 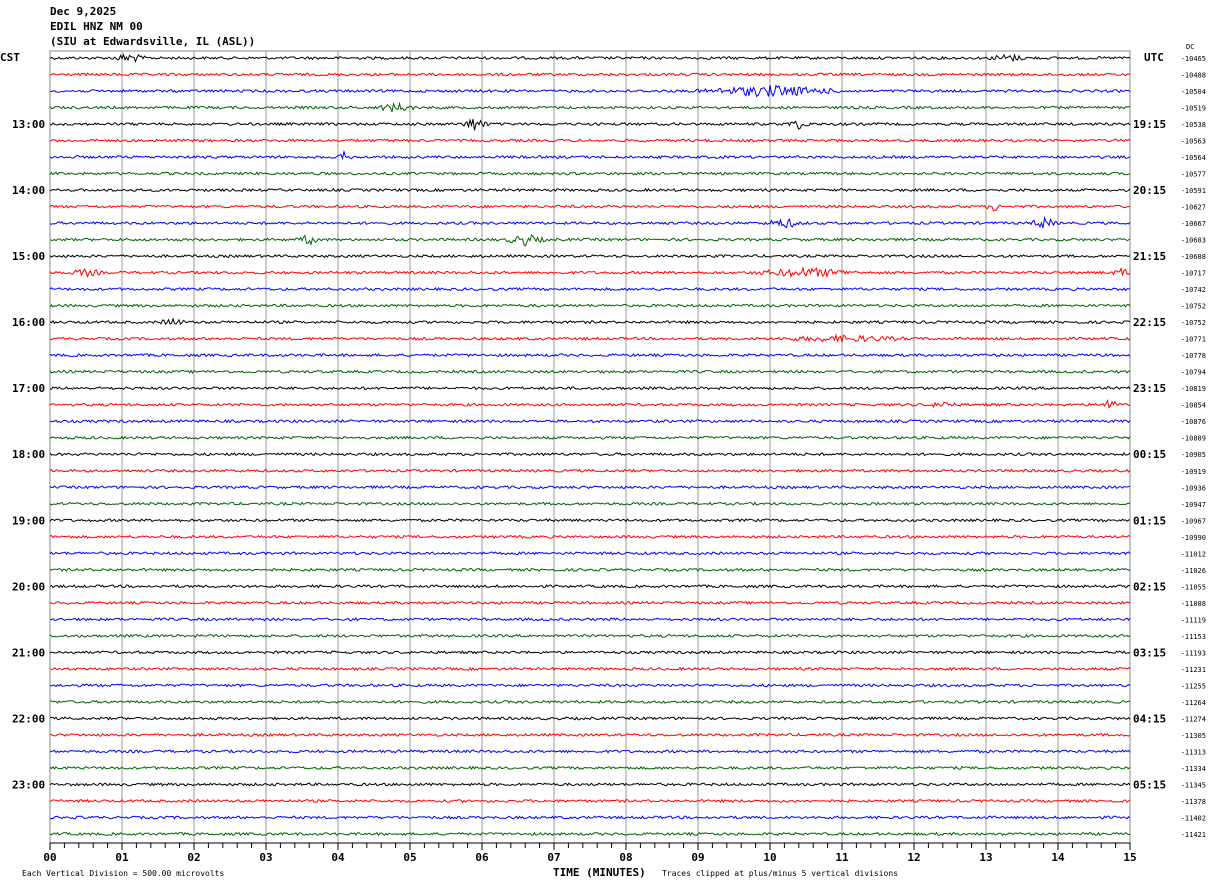 I want to click on dc-offset-label: -10990, so click(x=1193, y=538).